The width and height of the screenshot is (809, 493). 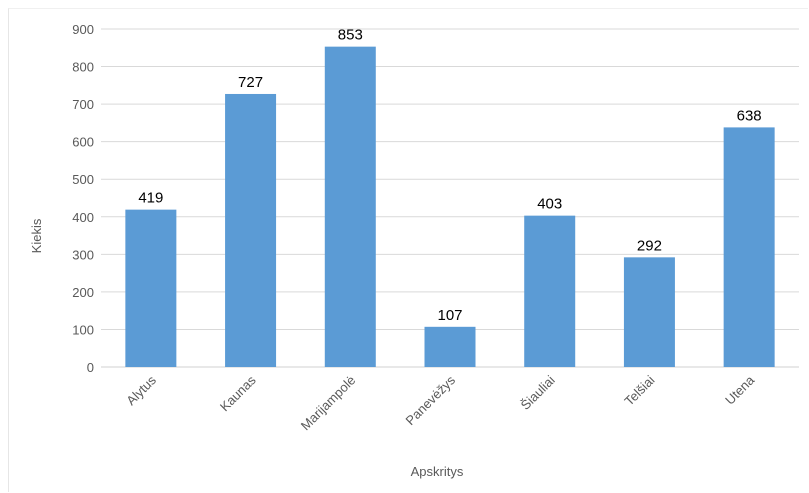 What do you see at coordinates (550, 291) in the screenshot?
I see `bar-šiauliai` at bounding box center [550, 291].